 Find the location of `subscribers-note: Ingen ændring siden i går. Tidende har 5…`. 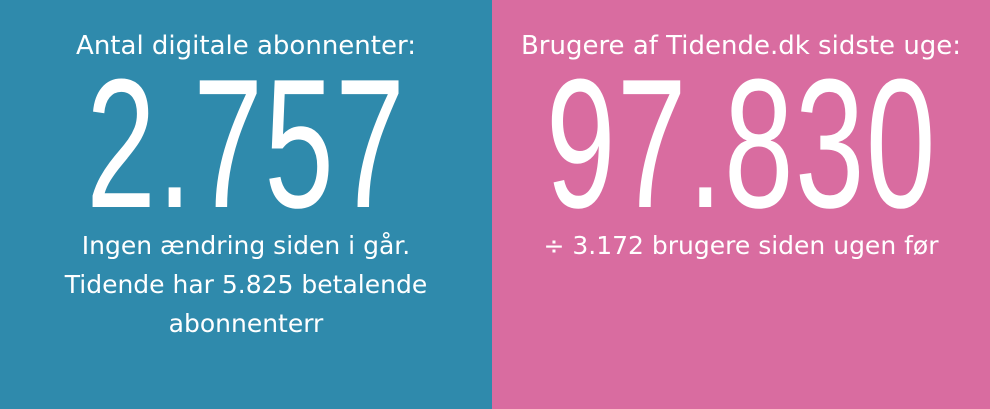

subscribers-note: Ingen ændring siden i går. Tidende har 5… is located at coordinates (246, 284).